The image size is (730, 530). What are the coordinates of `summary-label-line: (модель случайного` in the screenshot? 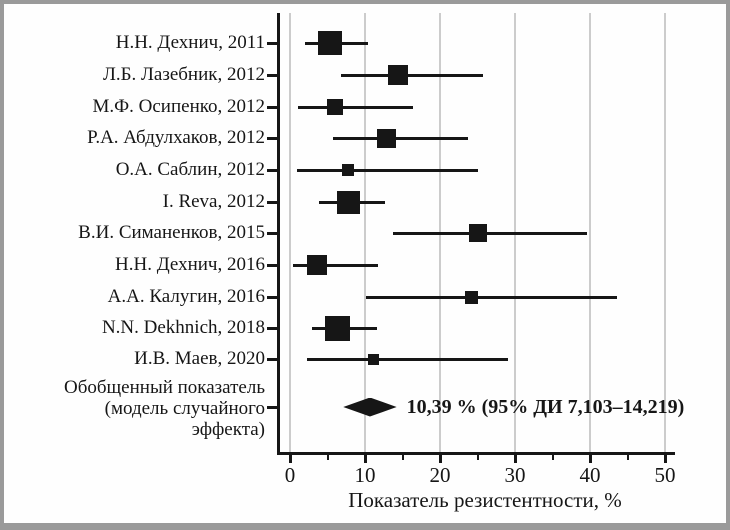 It's located at (184, 408).